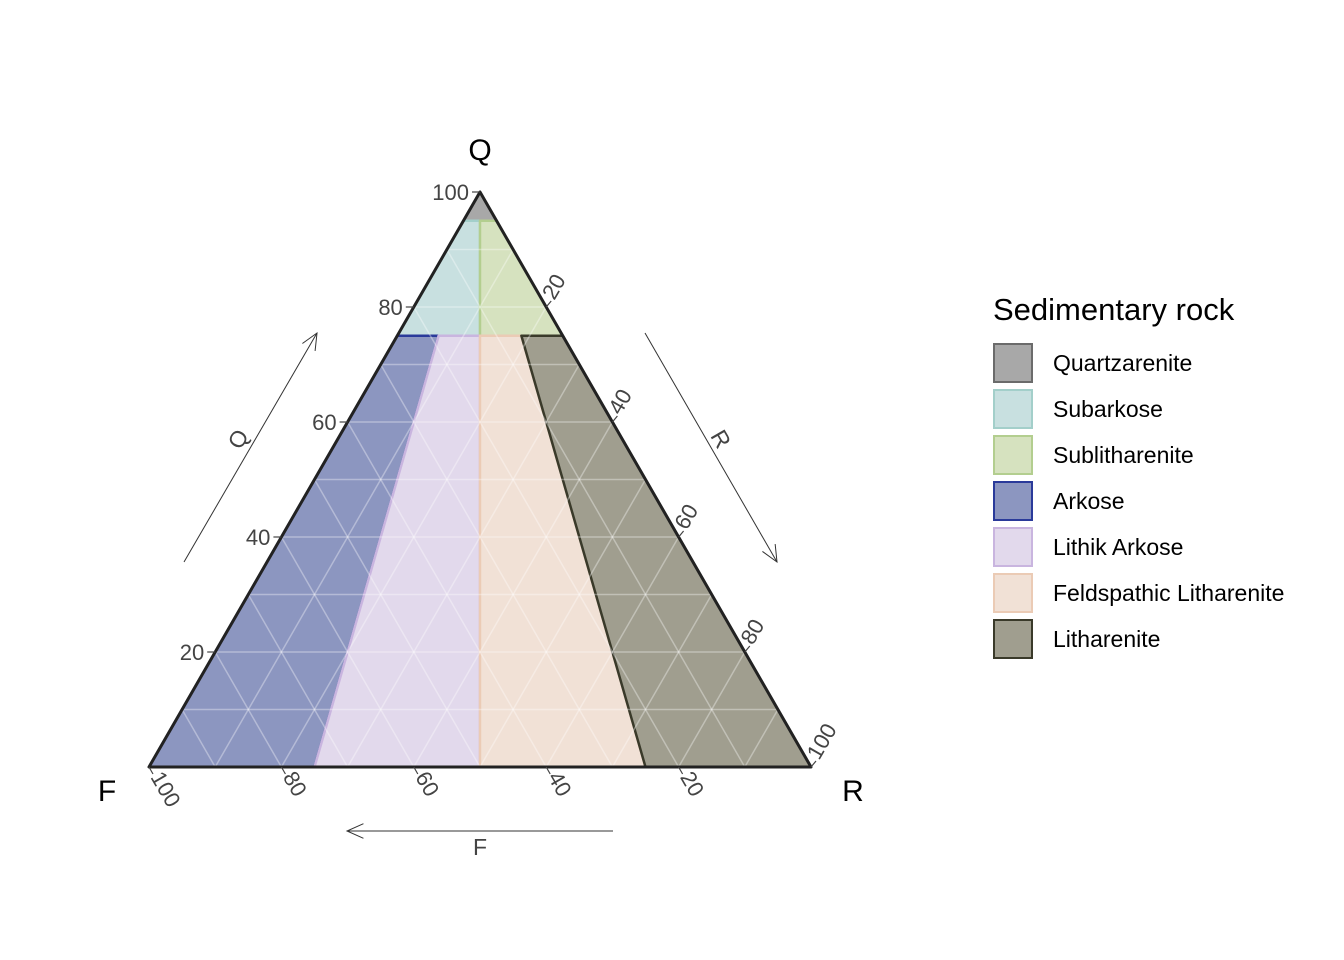 This screenshot has height=960, width=1344. What do you see at coordinates (692, 784) in the screenshot?
I see `tick-label-f: 20` at bounding box center [692, 784].